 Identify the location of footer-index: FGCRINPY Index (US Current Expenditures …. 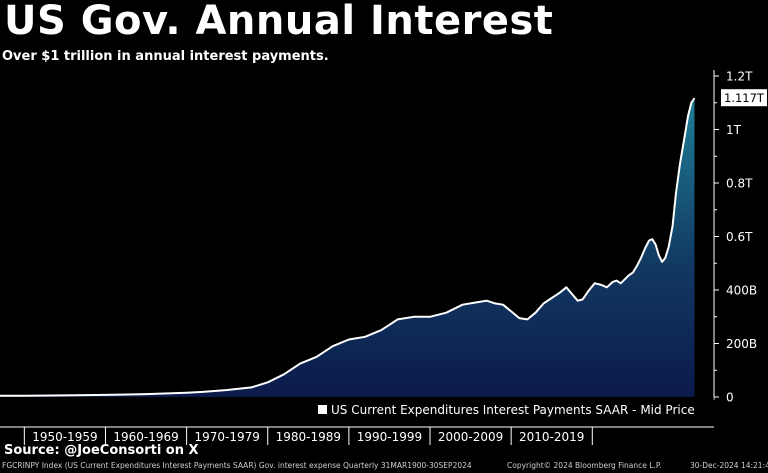
(237, 465).